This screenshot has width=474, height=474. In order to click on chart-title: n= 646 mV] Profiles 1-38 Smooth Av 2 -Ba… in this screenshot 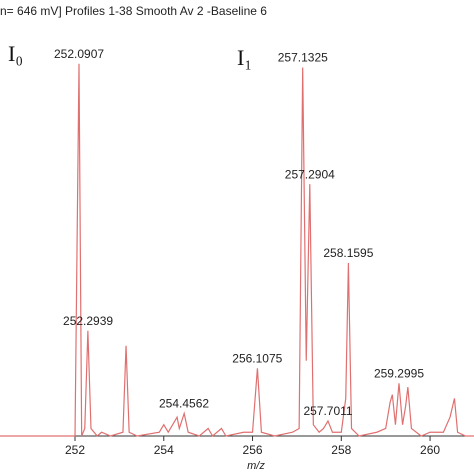, I will do `click(133, 11)`.